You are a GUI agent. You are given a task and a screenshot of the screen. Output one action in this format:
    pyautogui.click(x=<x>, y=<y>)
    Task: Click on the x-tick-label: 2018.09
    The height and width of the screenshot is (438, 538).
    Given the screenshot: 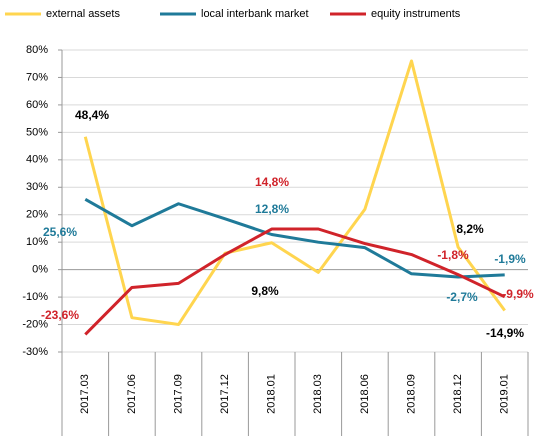 What is the action you would take?
    pyautogui.click(x=411, y=394)
    